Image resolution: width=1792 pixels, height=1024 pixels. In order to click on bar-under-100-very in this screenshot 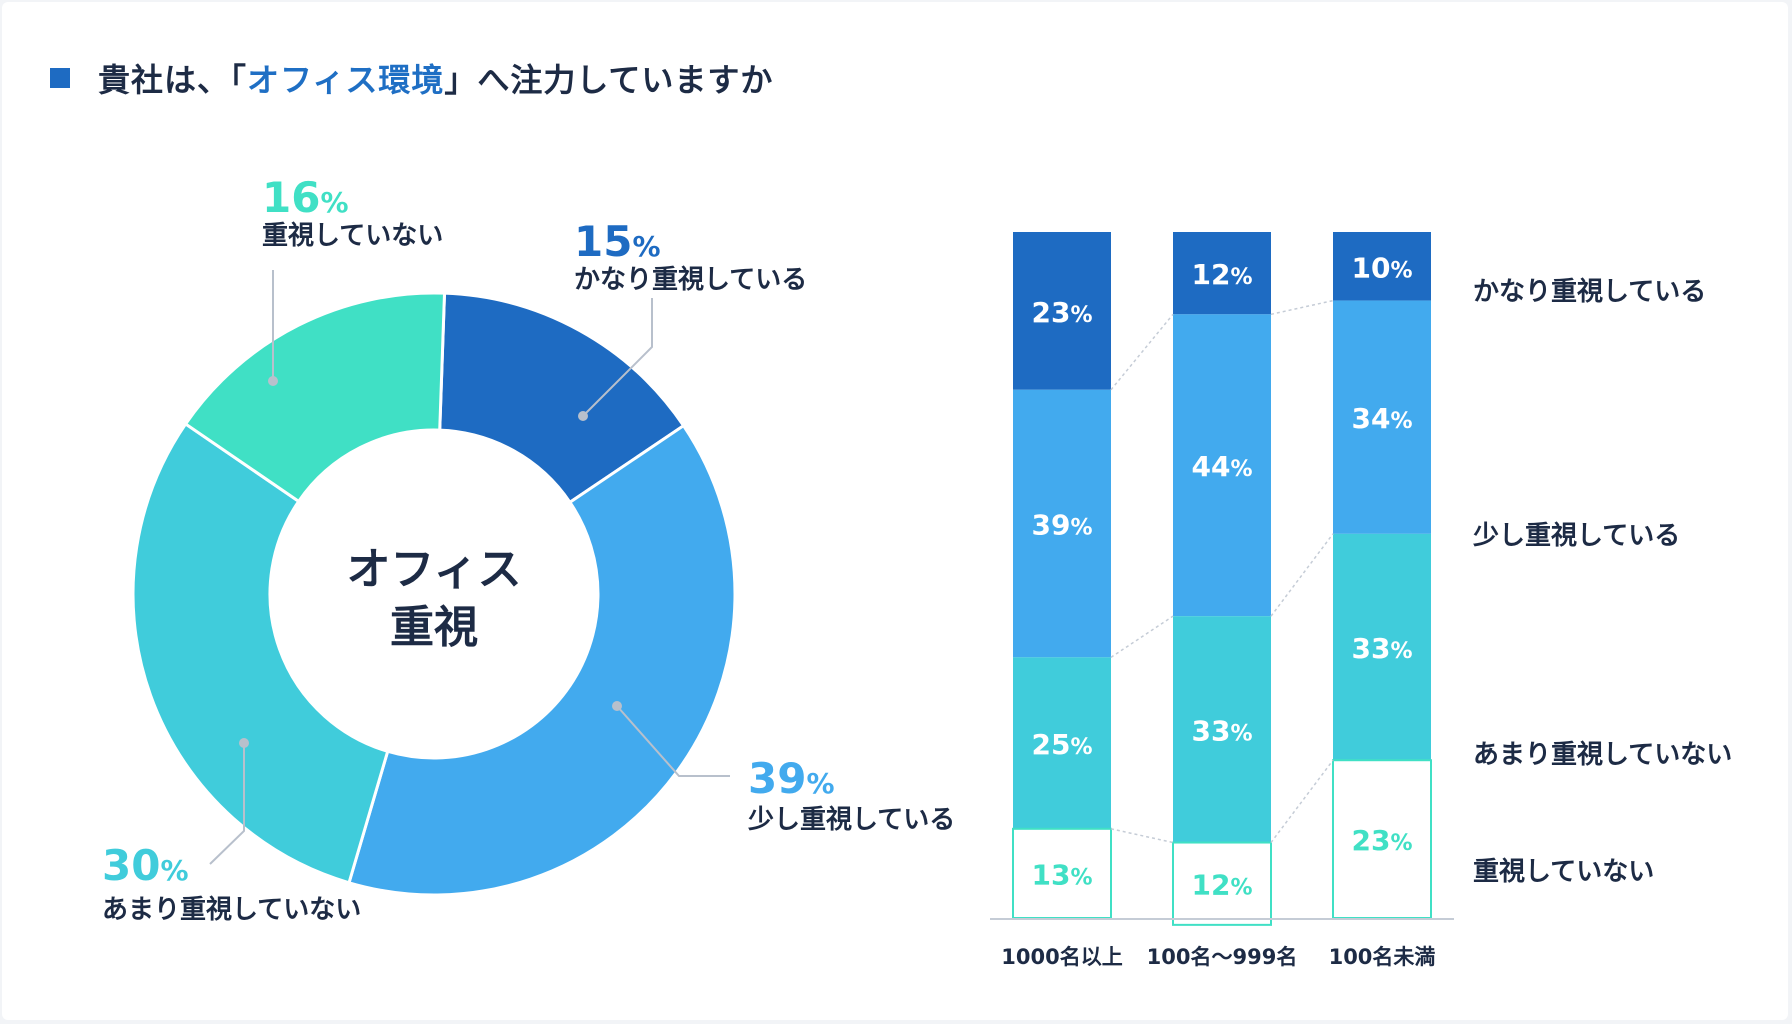, I will do `click(1382, 266)`.